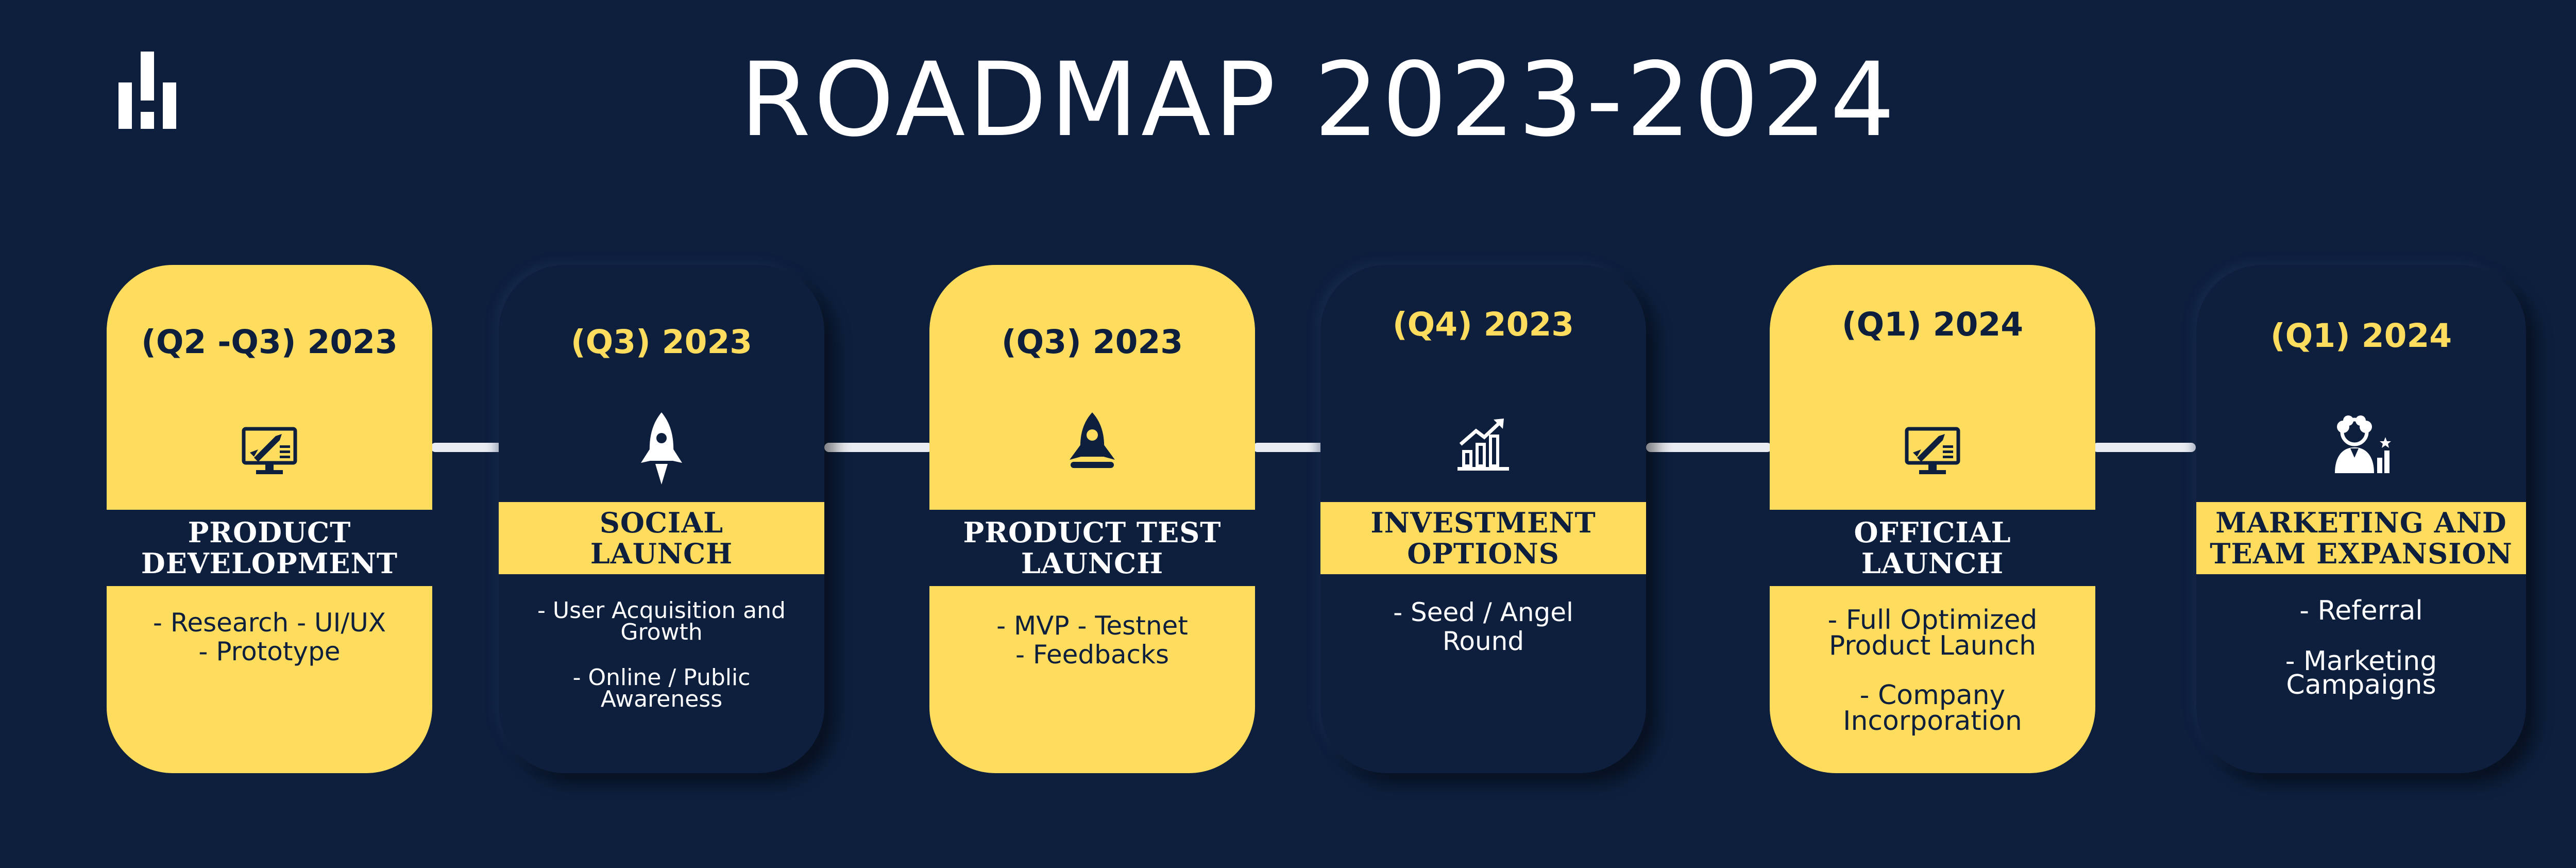  I want to click on milestone-title: PRODUCT TEST LAUNCH, so click(1092, 548).